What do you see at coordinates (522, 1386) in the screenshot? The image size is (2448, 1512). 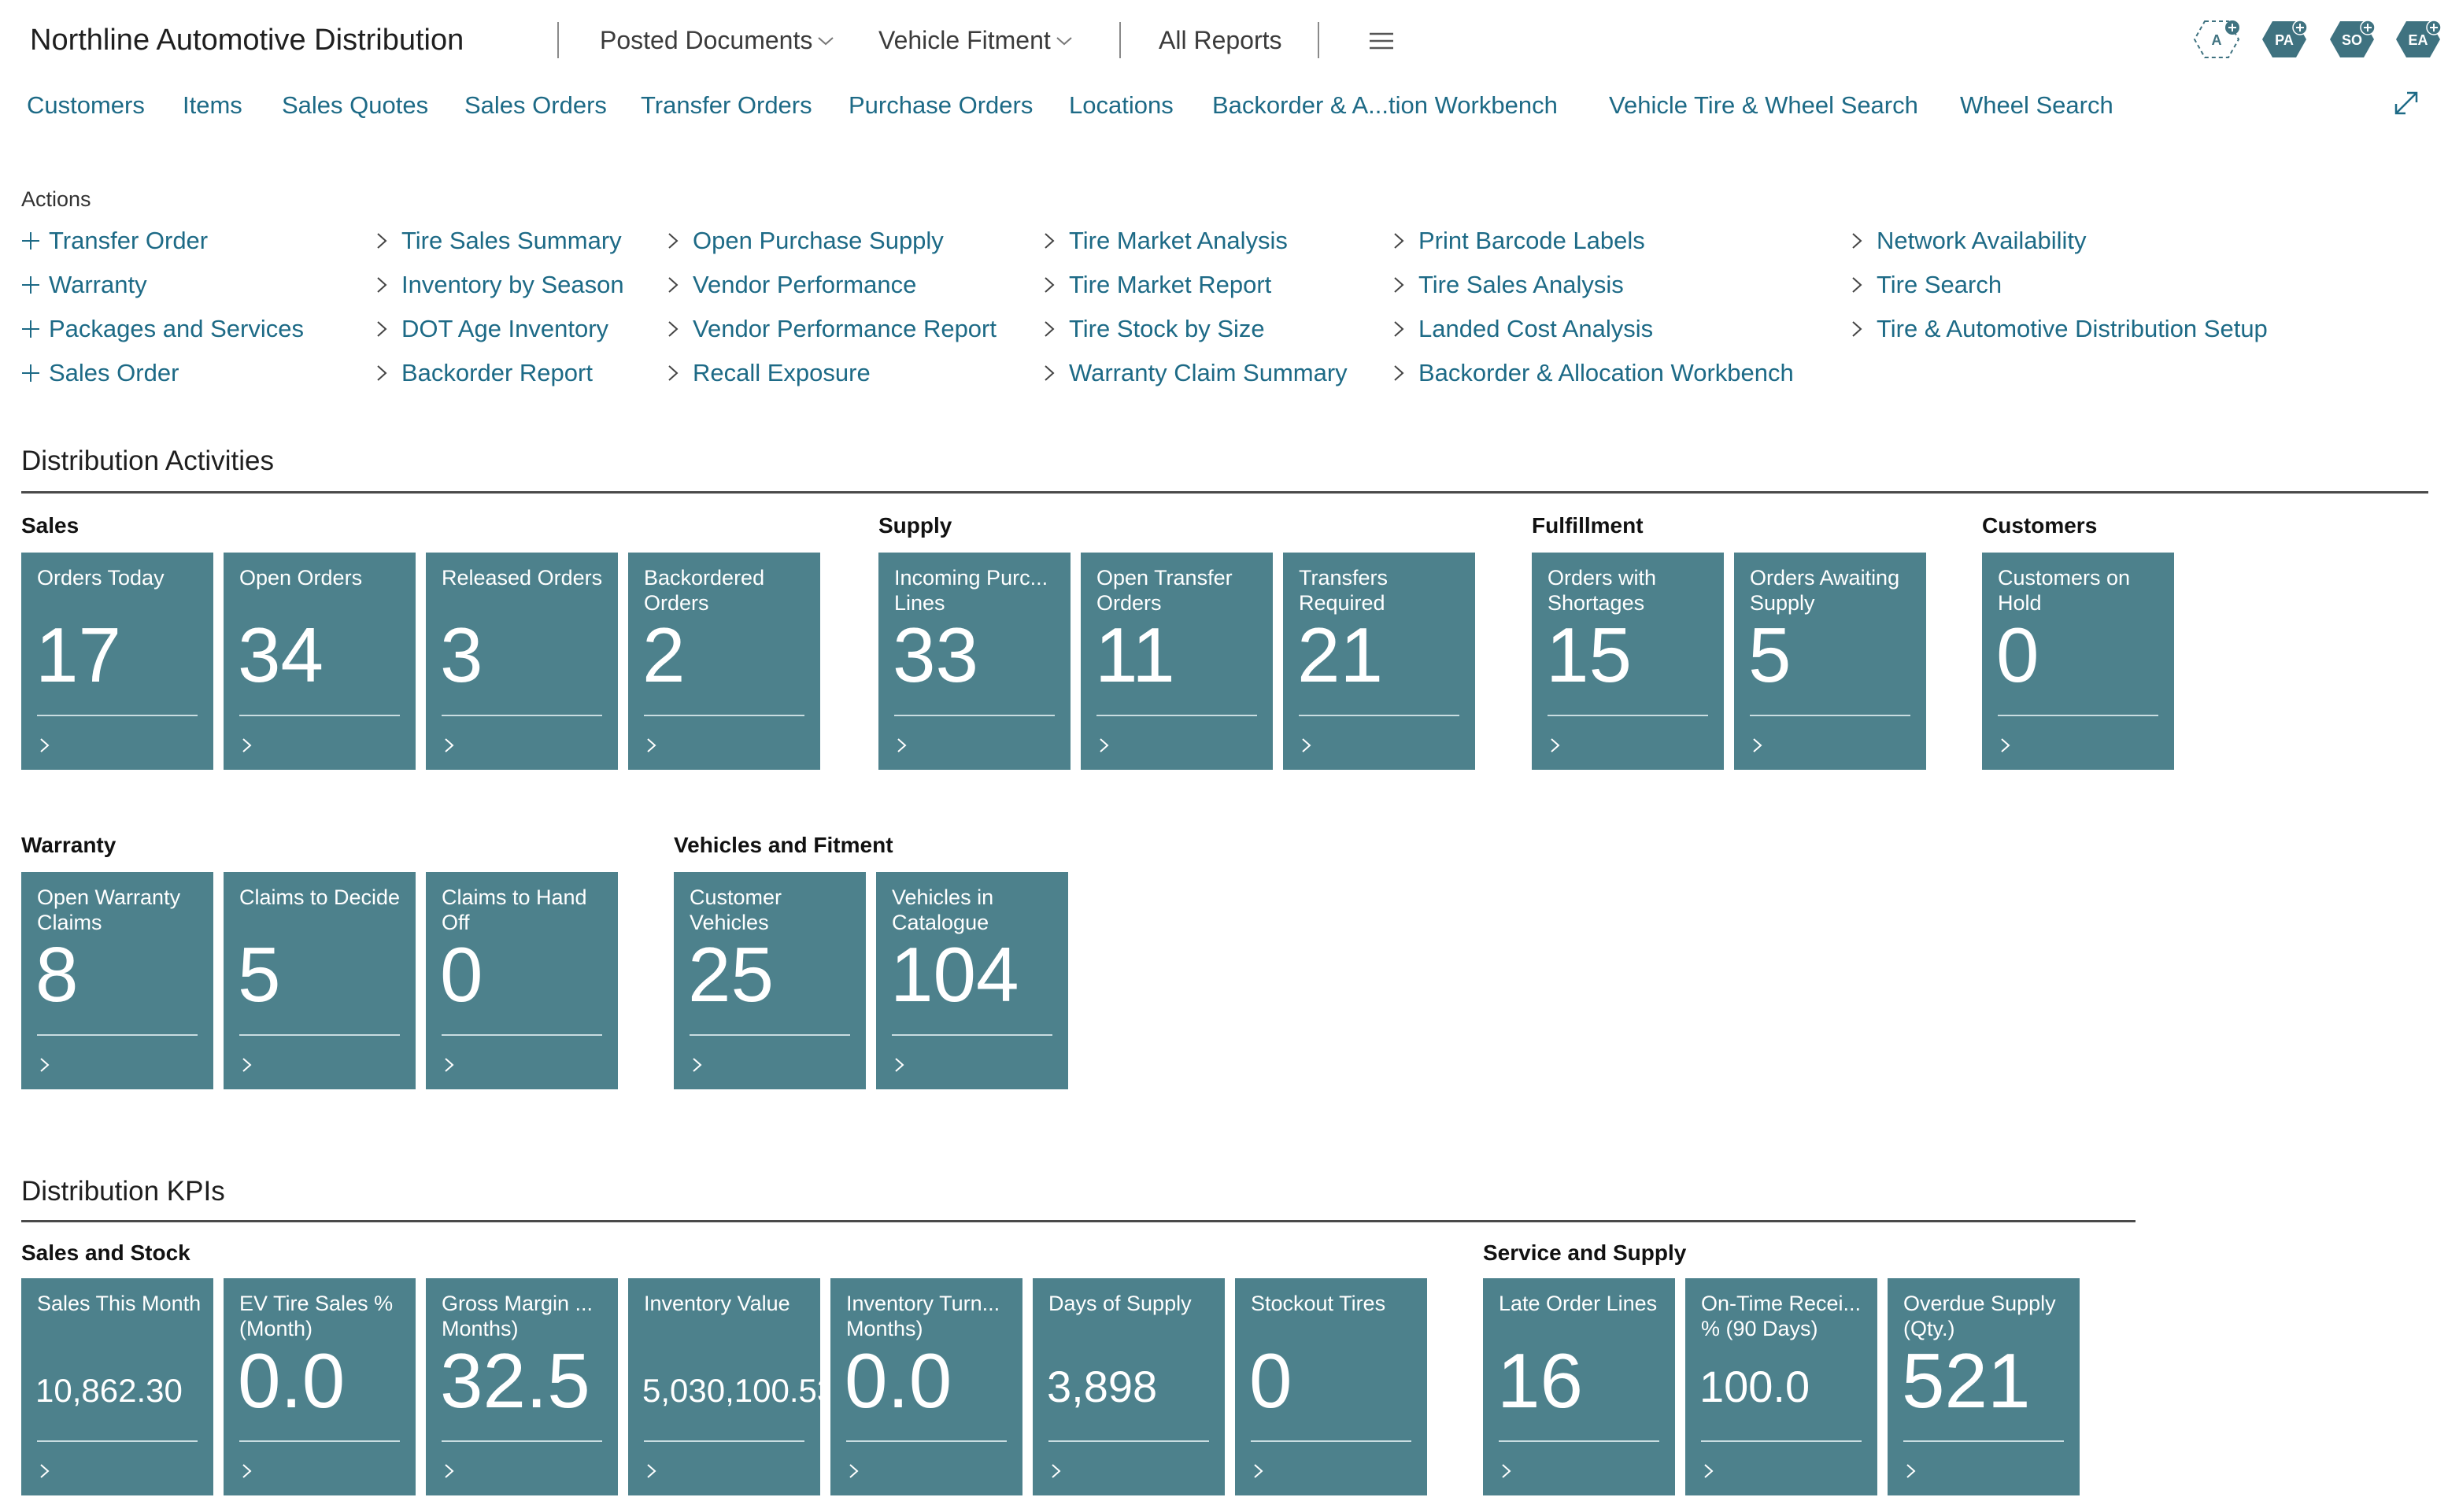 I see `kpi-gross-margin: Gross Margin ... Months) 32.5` at bounding box center [522, 1386].